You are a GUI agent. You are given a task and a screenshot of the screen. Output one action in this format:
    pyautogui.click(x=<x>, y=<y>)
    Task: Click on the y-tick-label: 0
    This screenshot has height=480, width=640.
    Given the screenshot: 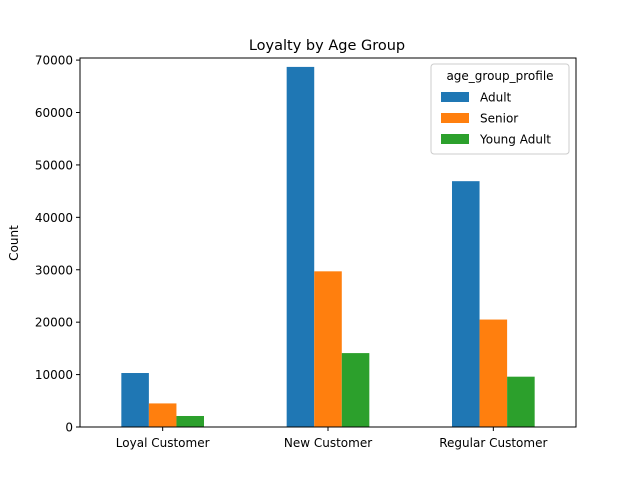 What is the action you would take?
    pyautogui.click(x=69, y=428)
    